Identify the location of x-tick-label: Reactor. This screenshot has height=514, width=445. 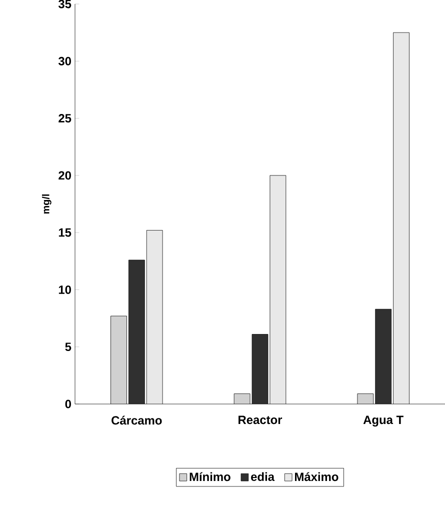
(260, 420).